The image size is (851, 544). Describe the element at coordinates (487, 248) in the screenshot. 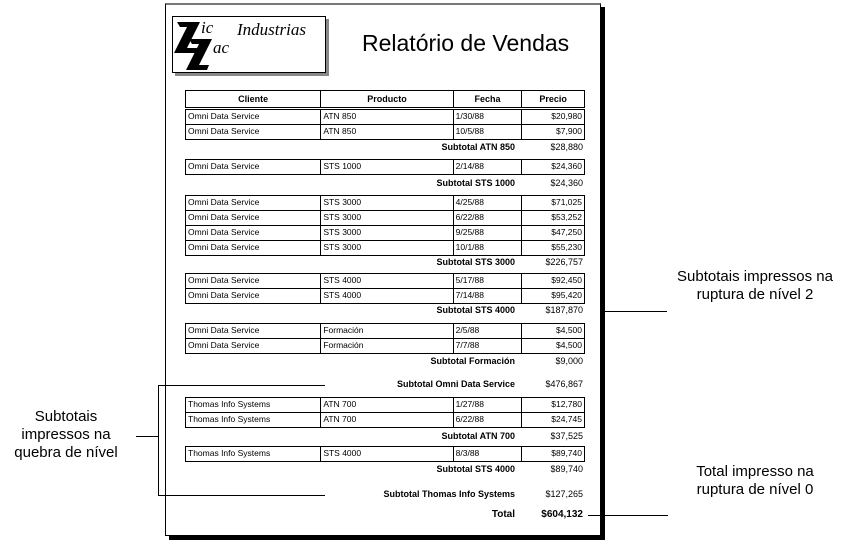

I see `table-cell: 10/1/88` at that location.